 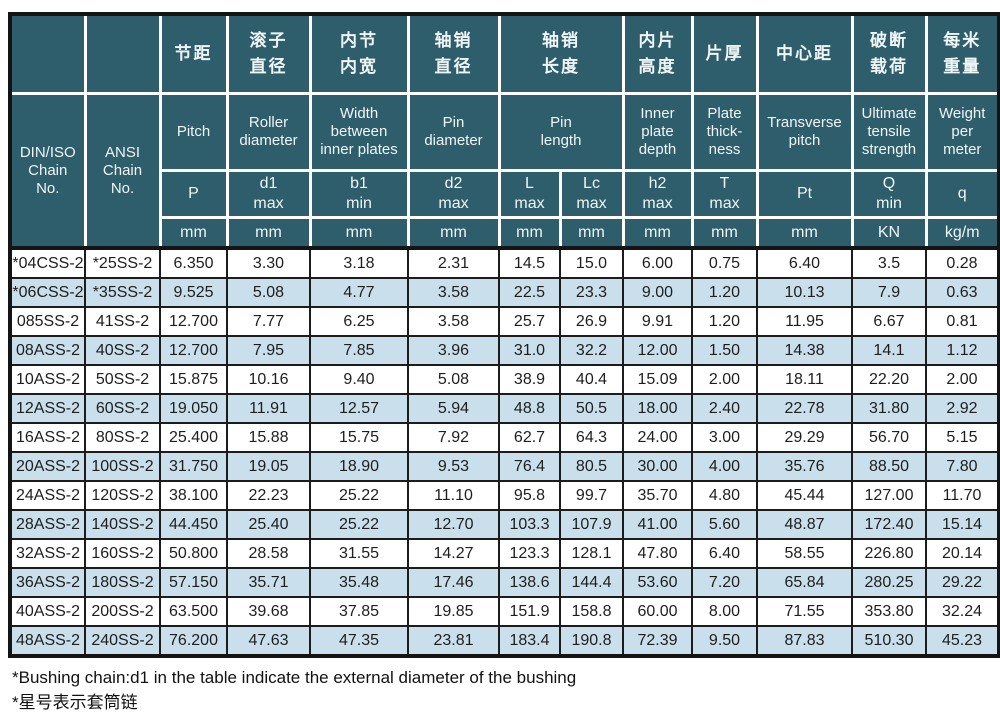 What do you see at coordinates (724, 524) in the screenshot?
I see `table-cell: 5.60` at bounding box center [724, 524].